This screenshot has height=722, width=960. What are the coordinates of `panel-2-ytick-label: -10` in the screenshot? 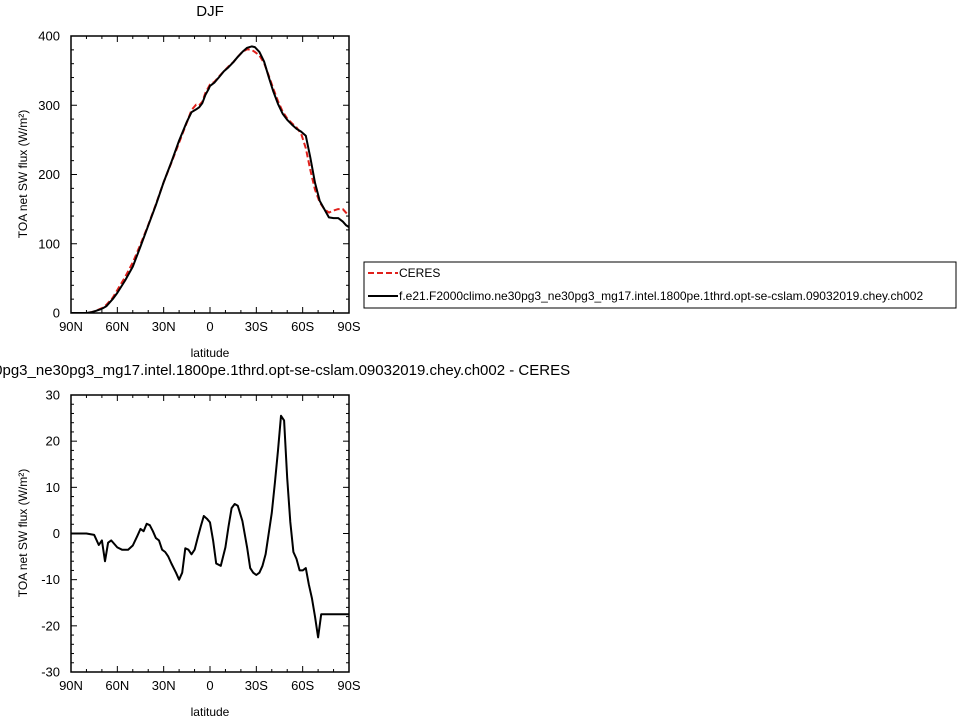 It's located at (50, 579).